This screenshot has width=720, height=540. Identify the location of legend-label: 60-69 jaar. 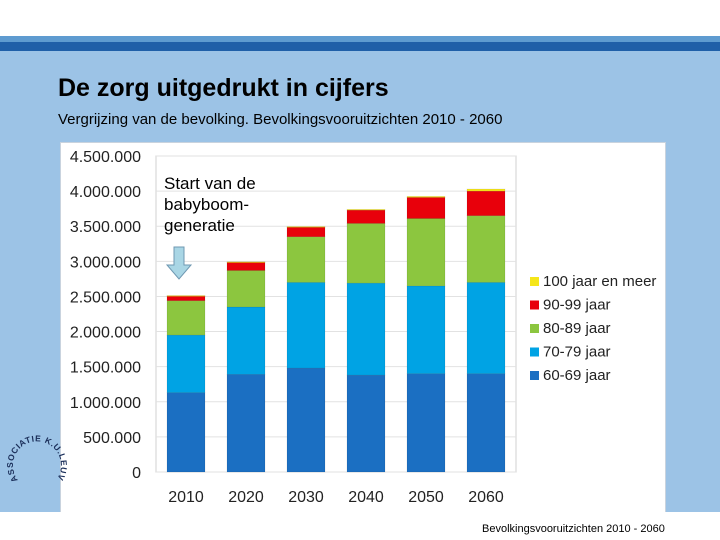
(577, 375).